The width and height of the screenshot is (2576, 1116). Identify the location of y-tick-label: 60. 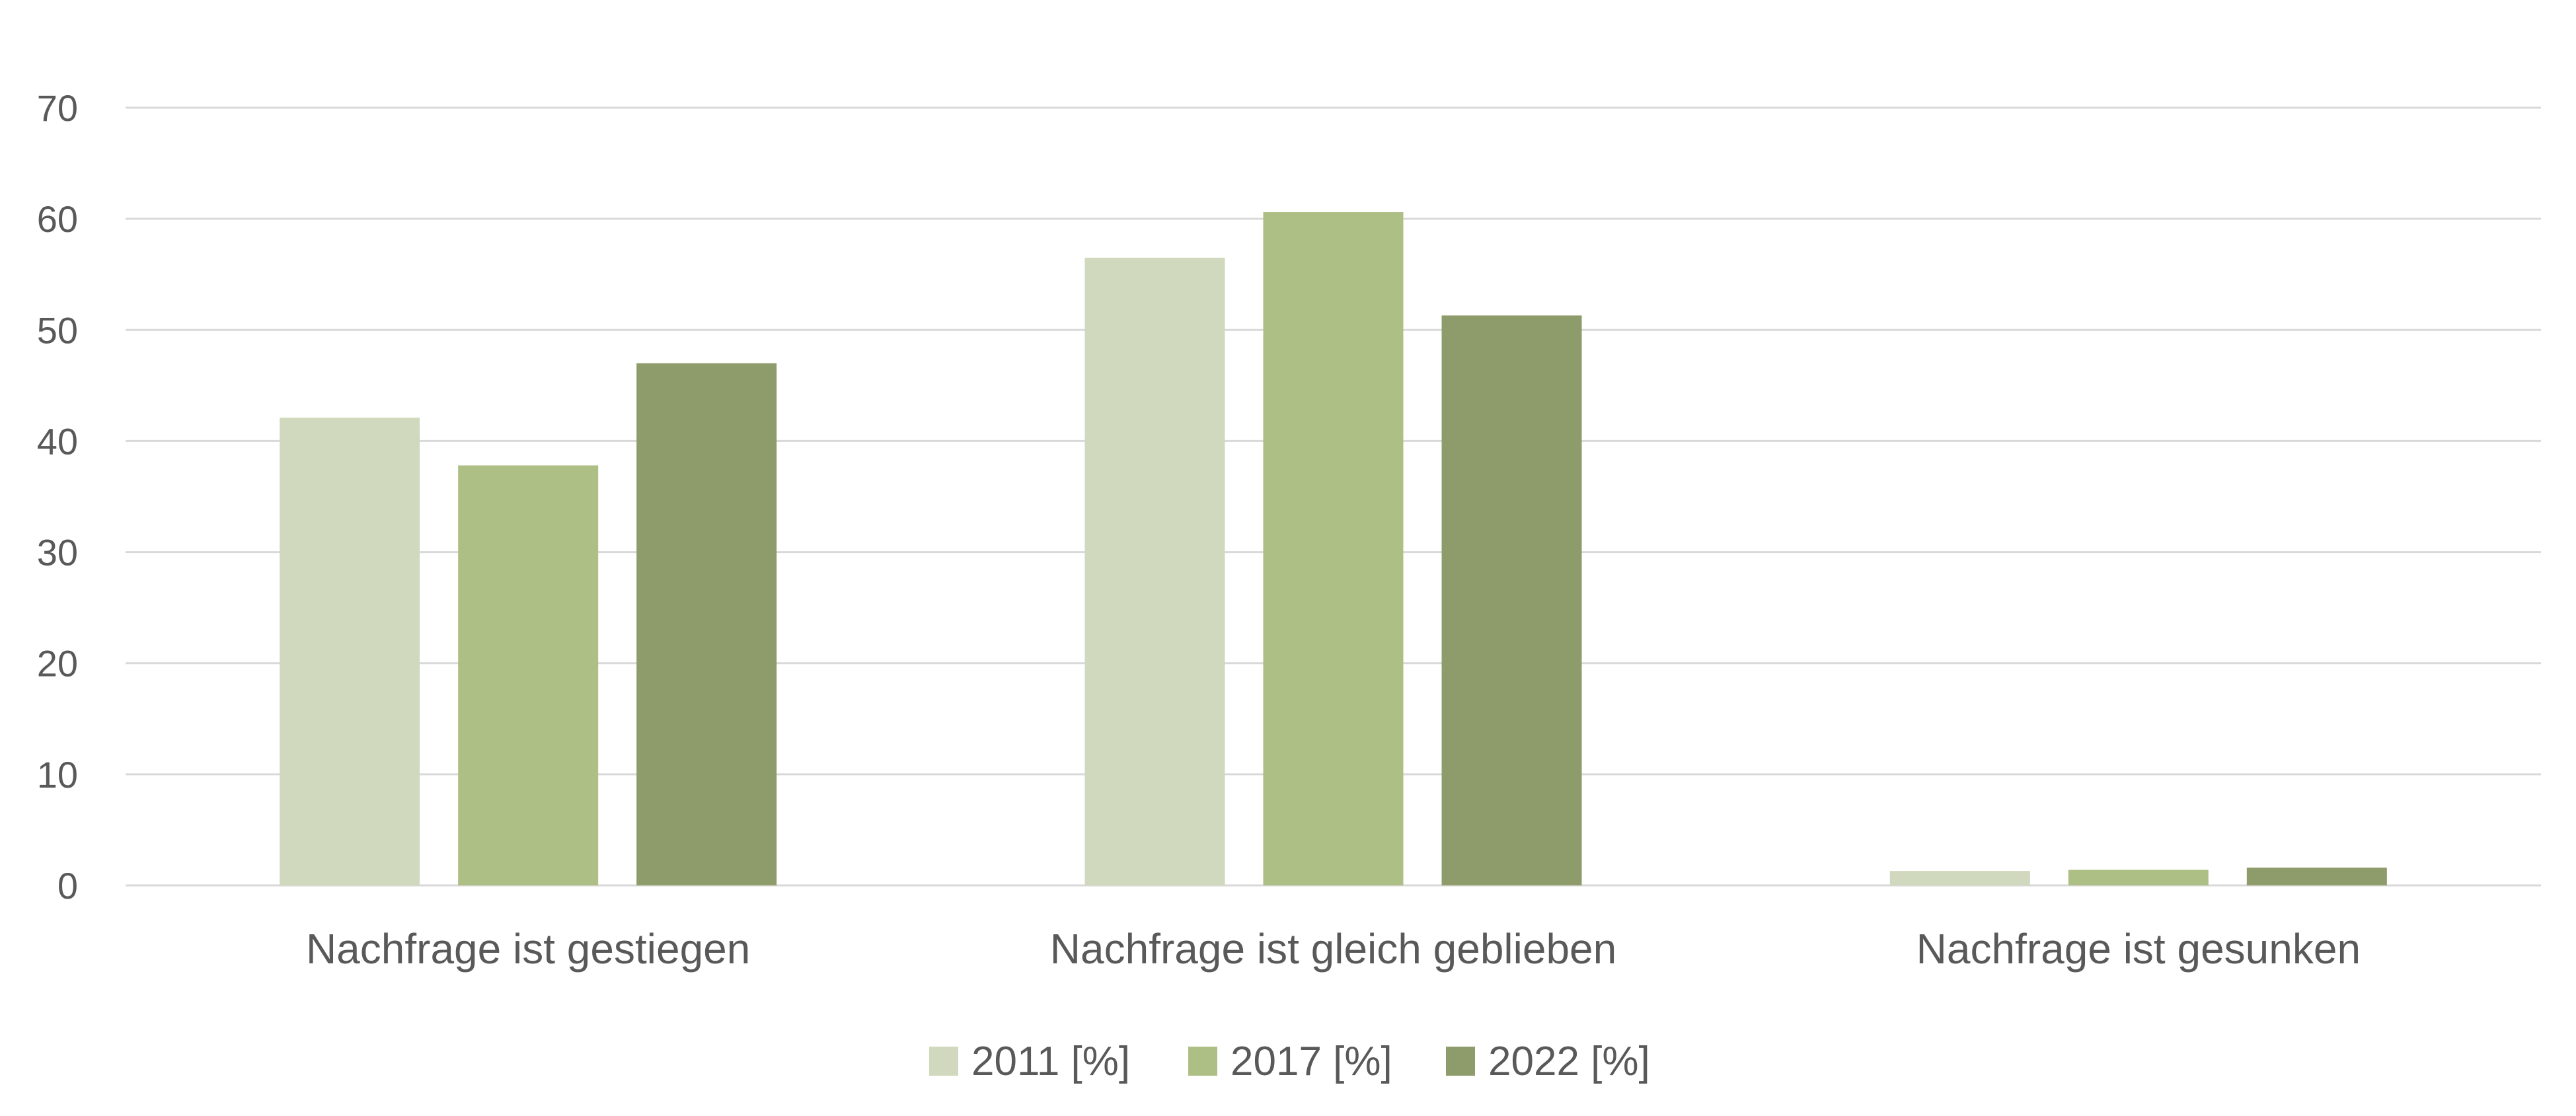
(57, 219).